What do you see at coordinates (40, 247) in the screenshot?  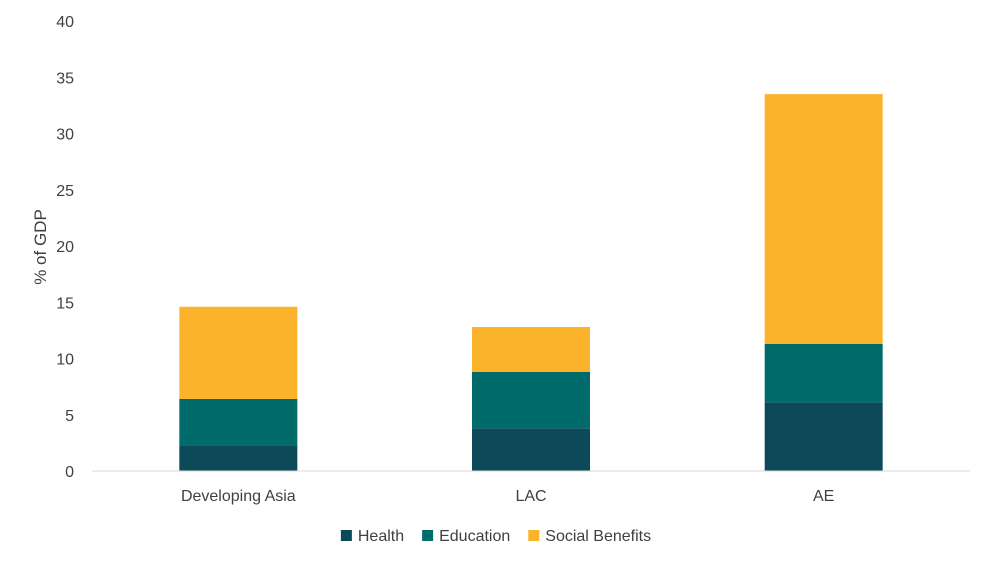 I see `y-axis-title: % of GDP` at bounding box center [40, 247].